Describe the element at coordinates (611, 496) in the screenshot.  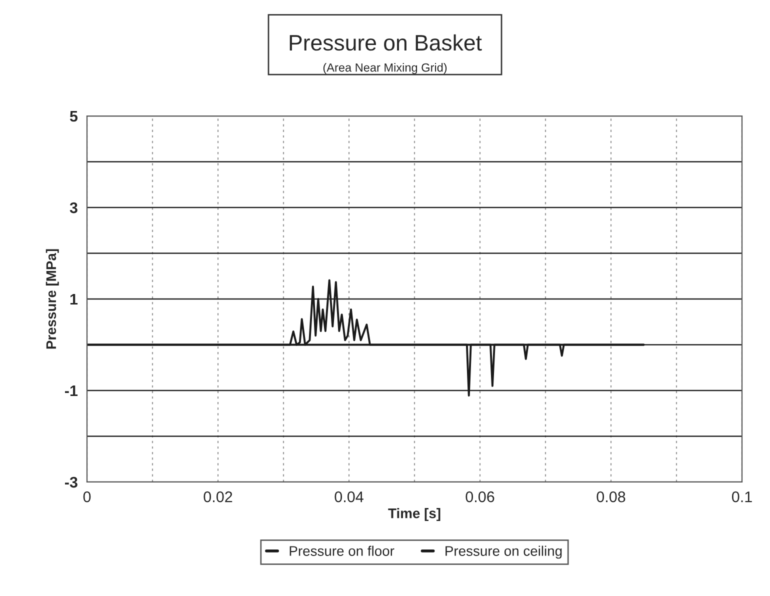
I see `x-tick-label: 0.08` at that location.